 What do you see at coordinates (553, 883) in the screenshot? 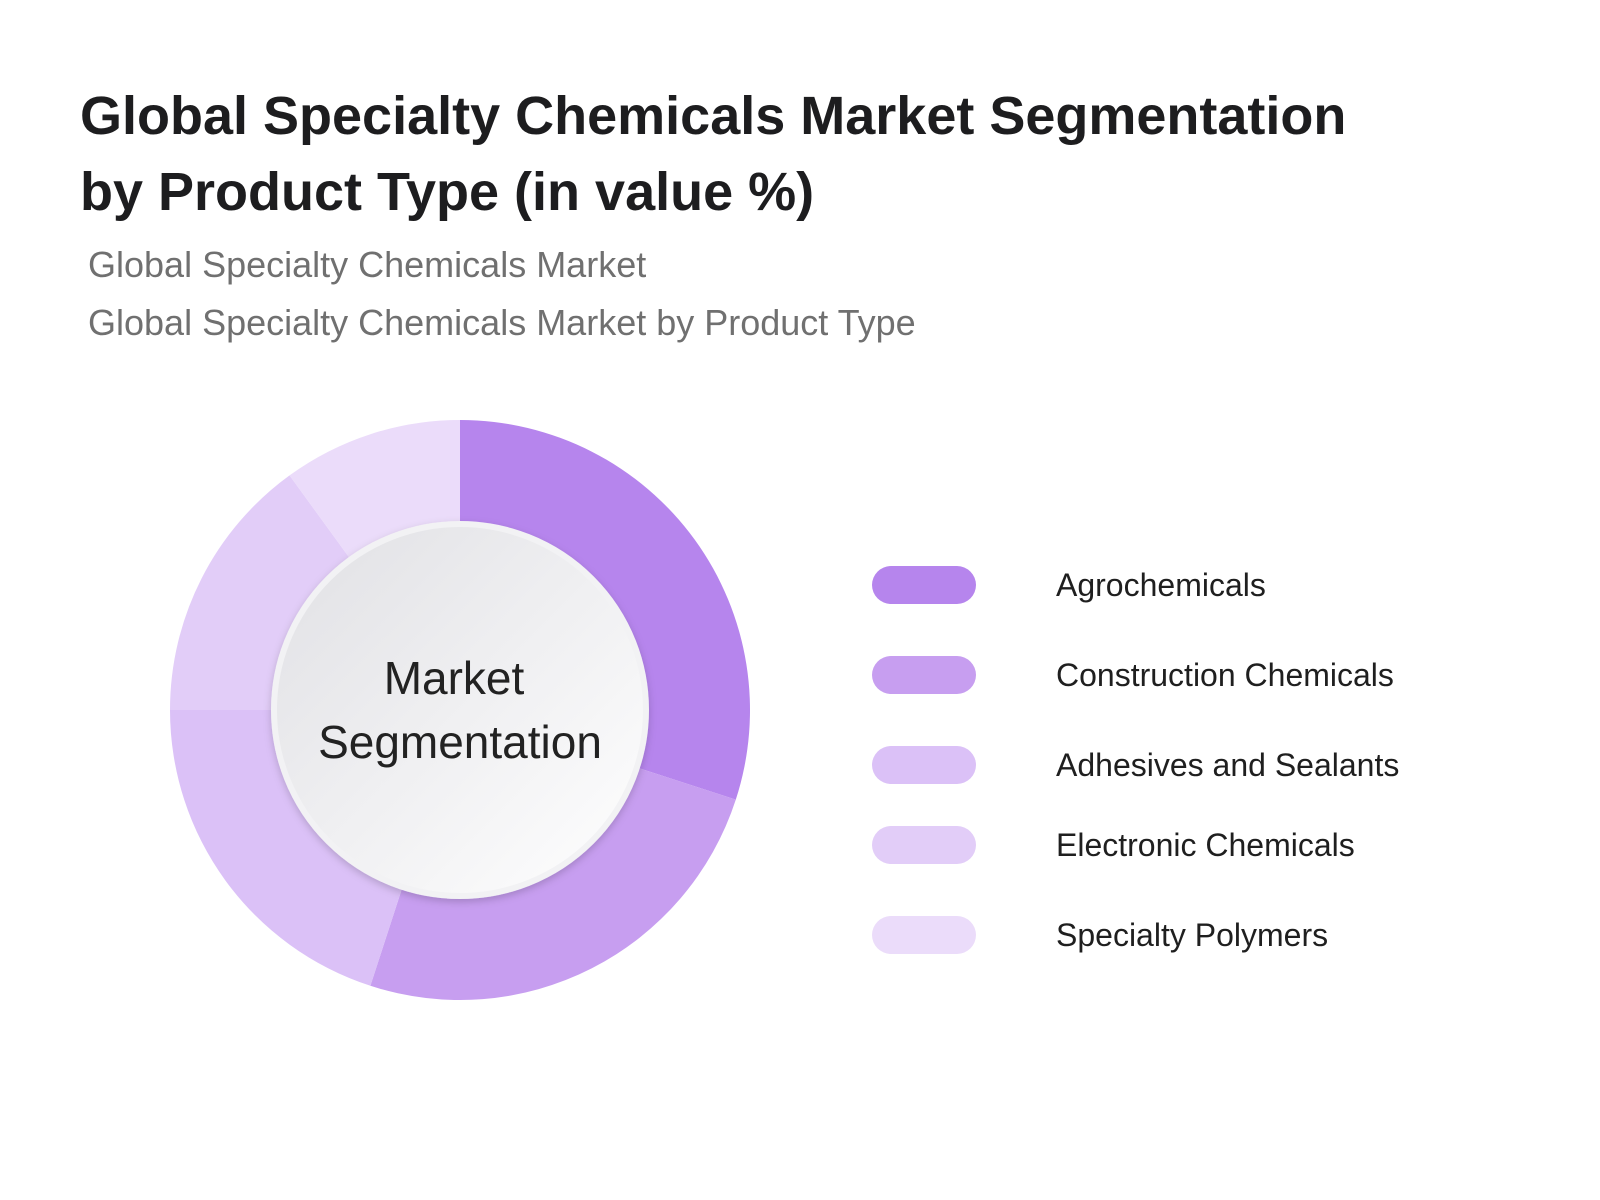
I see `donut-slice-construction-chemicals` at bounding box center [553, 883].